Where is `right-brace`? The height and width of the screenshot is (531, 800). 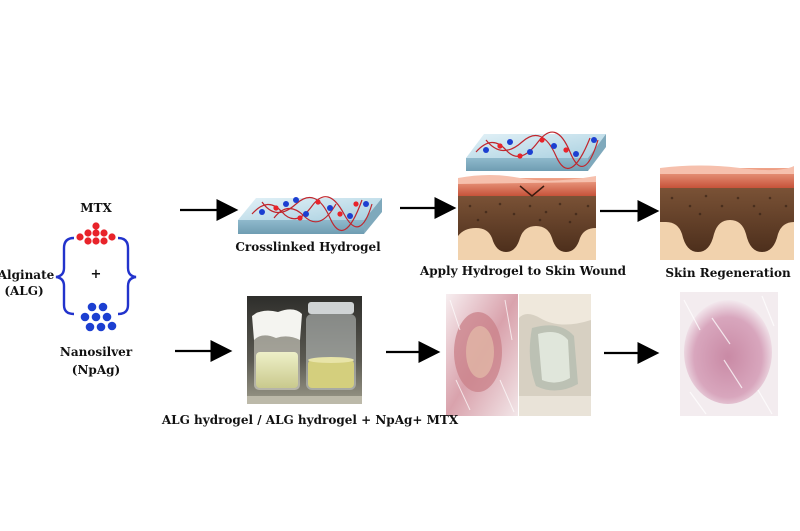
right-brace is located at coordinates (127, 276).